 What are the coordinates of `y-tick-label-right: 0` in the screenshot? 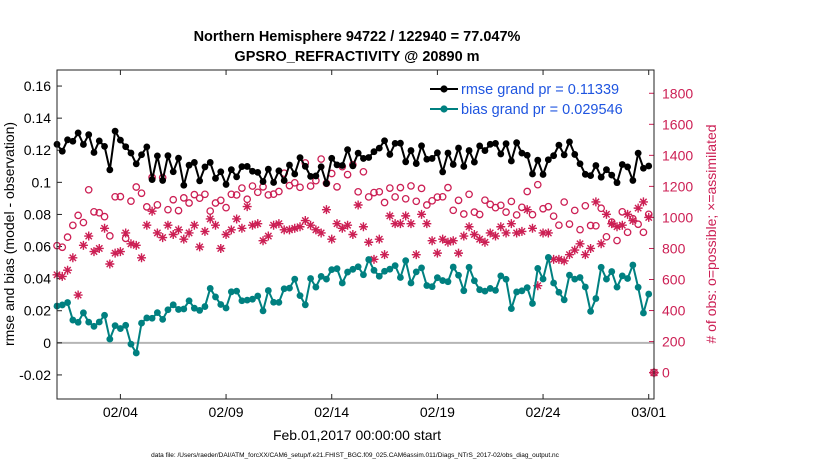 It's located at (666, 373).